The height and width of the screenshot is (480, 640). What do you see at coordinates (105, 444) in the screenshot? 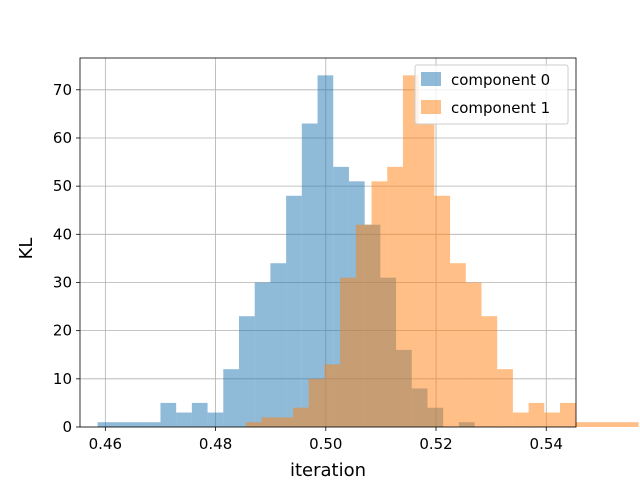
I see `x-tick-label: 0.46` at bounding box center [105, 444].